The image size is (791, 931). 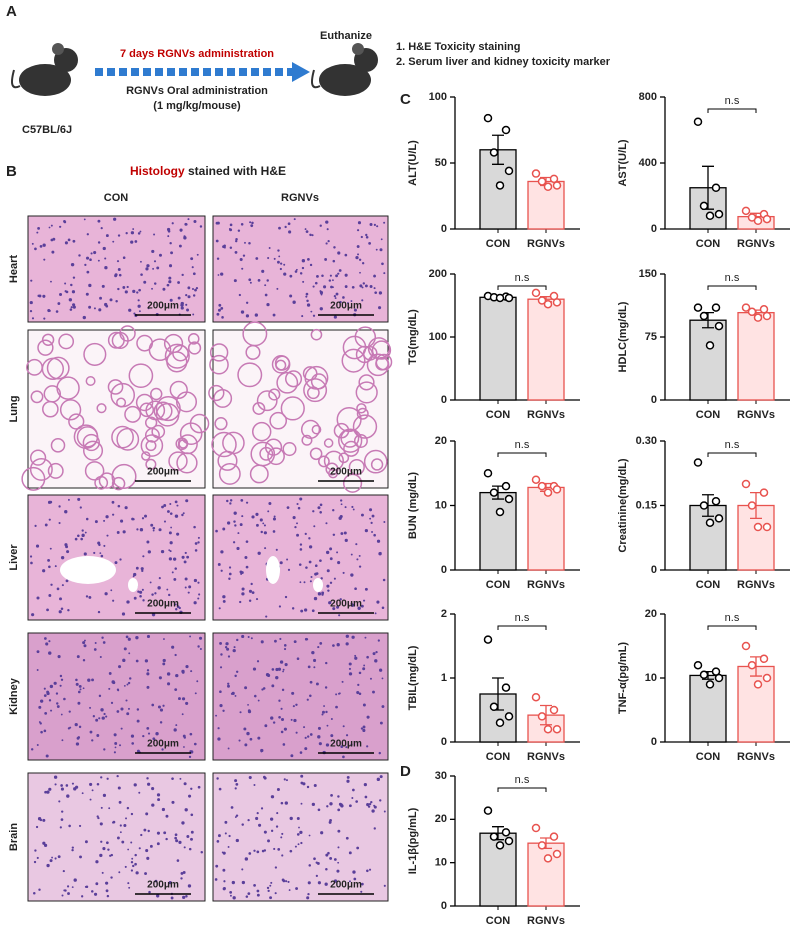 What do you see at coordinates (14, 557) in the screenshot?
I see `row-label: Liver` at bounding box center [14, 557].